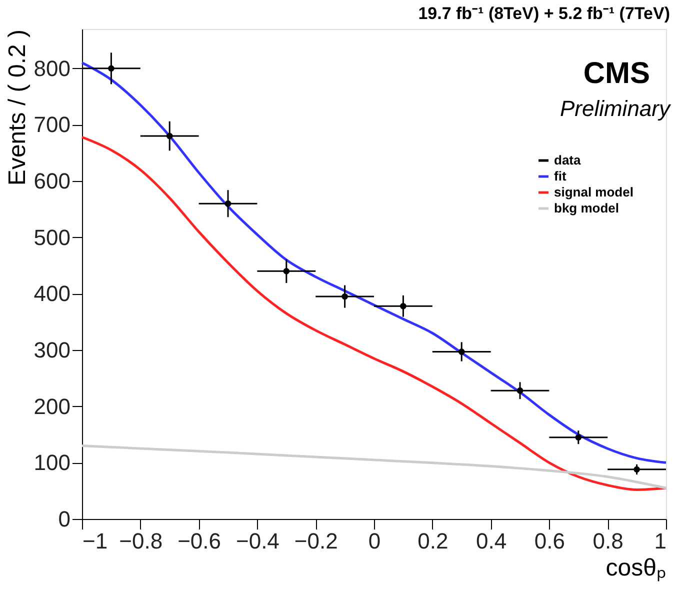 This screenshot has height=593, width=684. What do you see at coordinates (374, 541) in the screenshot?
I see `x-tick-label: 0` at bounding box center [374, 541].